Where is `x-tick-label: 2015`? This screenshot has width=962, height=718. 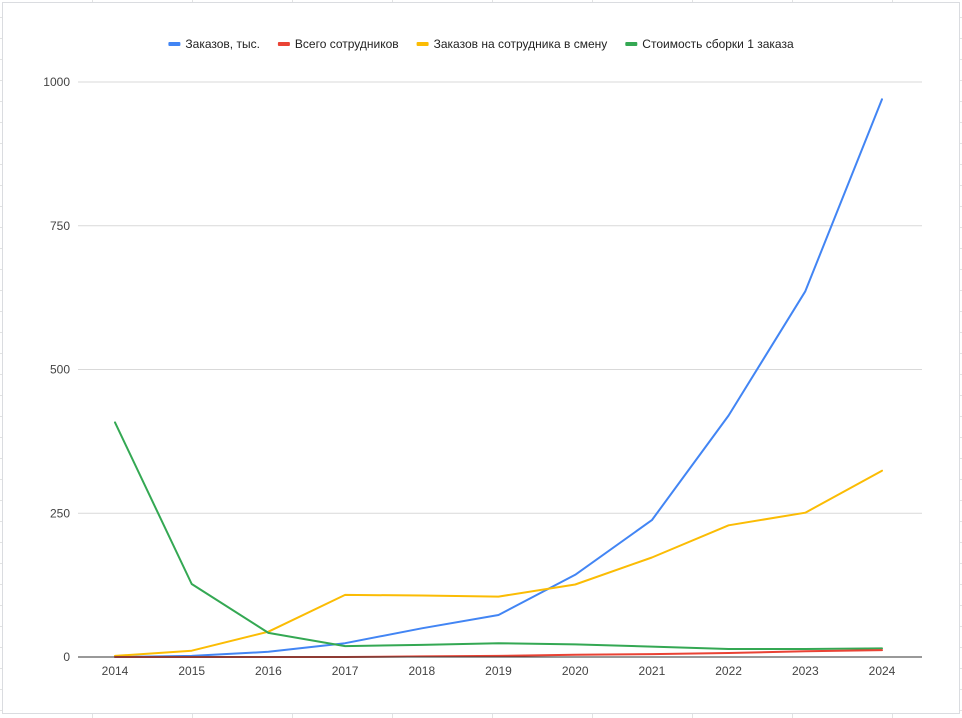 x-tick-label: 2015 is located at coordinates (191, 671).